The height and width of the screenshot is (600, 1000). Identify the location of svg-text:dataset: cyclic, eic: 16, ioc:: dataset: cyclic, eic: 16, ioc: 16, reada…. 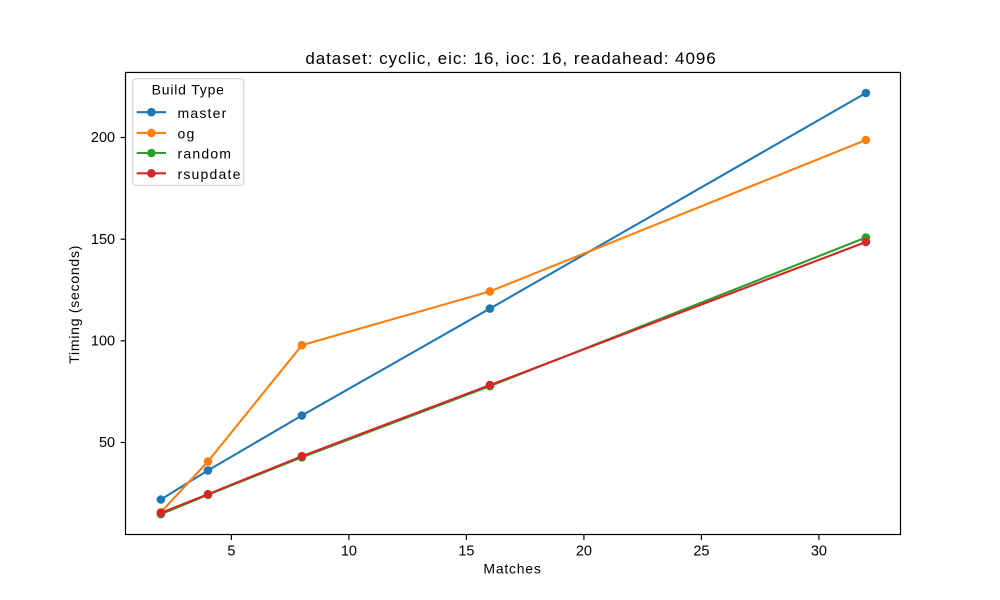
(510, 58).